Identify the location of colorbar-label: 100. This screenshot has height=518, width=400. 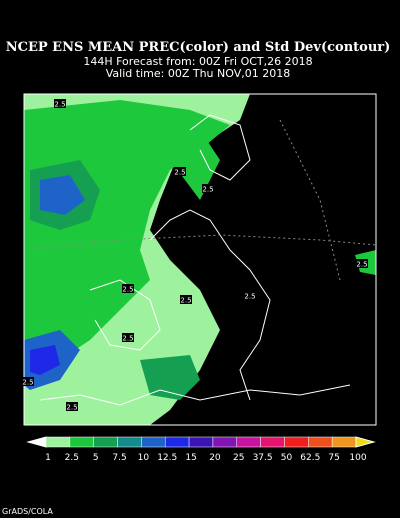
(357, 458).